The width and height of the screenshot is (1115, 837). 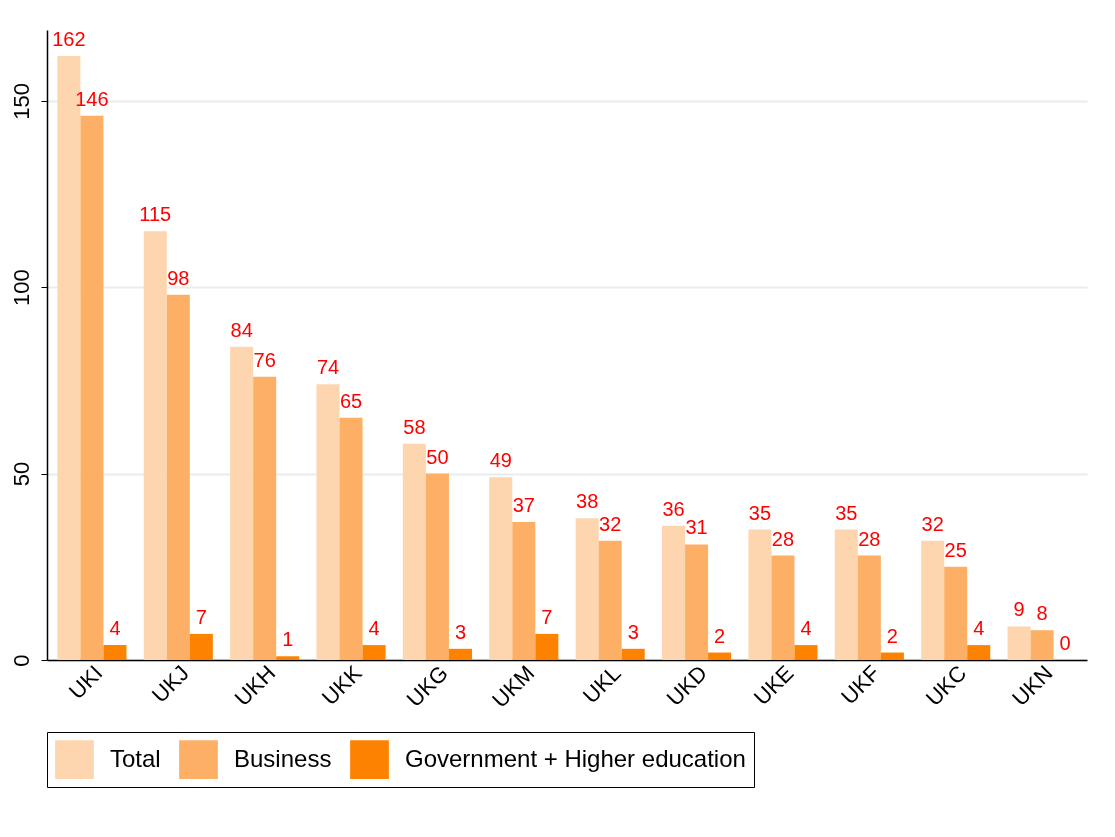 I want to click on data-label: 74, so click(x=328, y=367).